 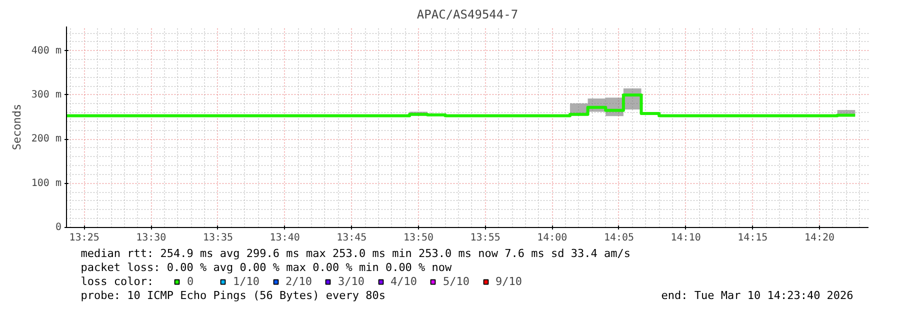 What do you see at coordinates (467, 15) in the screenshot?
I see `chart-title: APAC/AS49544-7` at bounding box center [467, 15].